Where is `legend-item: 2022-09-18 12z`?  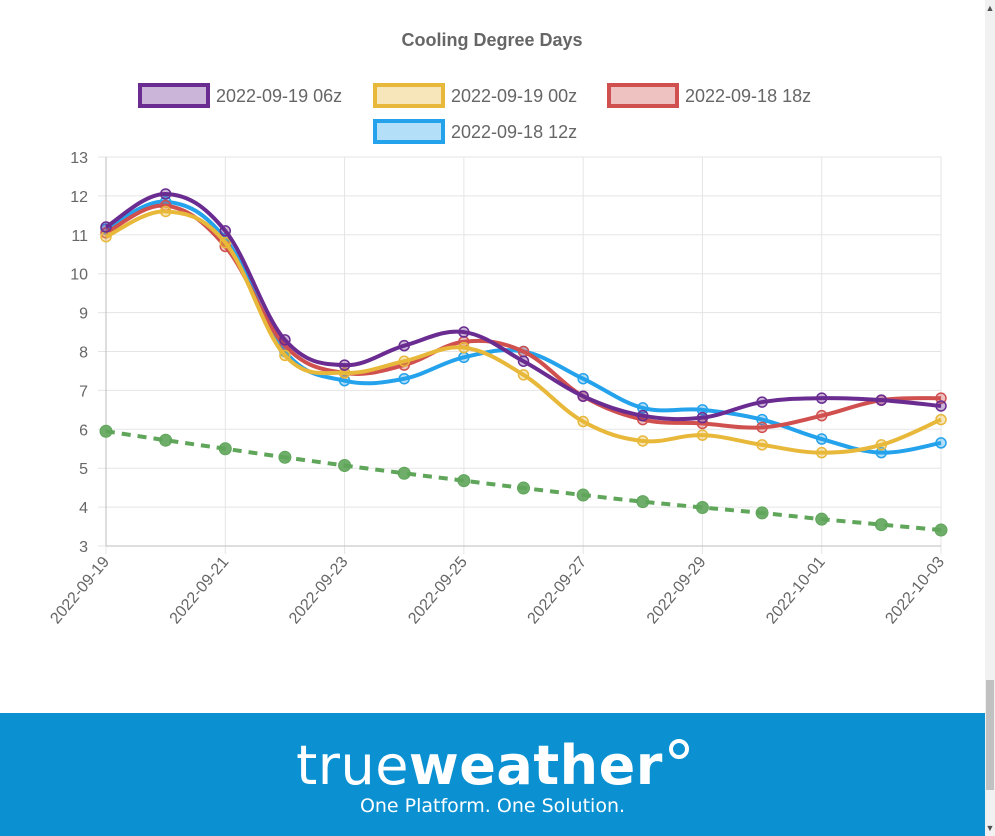 legend-item: 2022-09-18 12z is located at coordinates (475, 131).